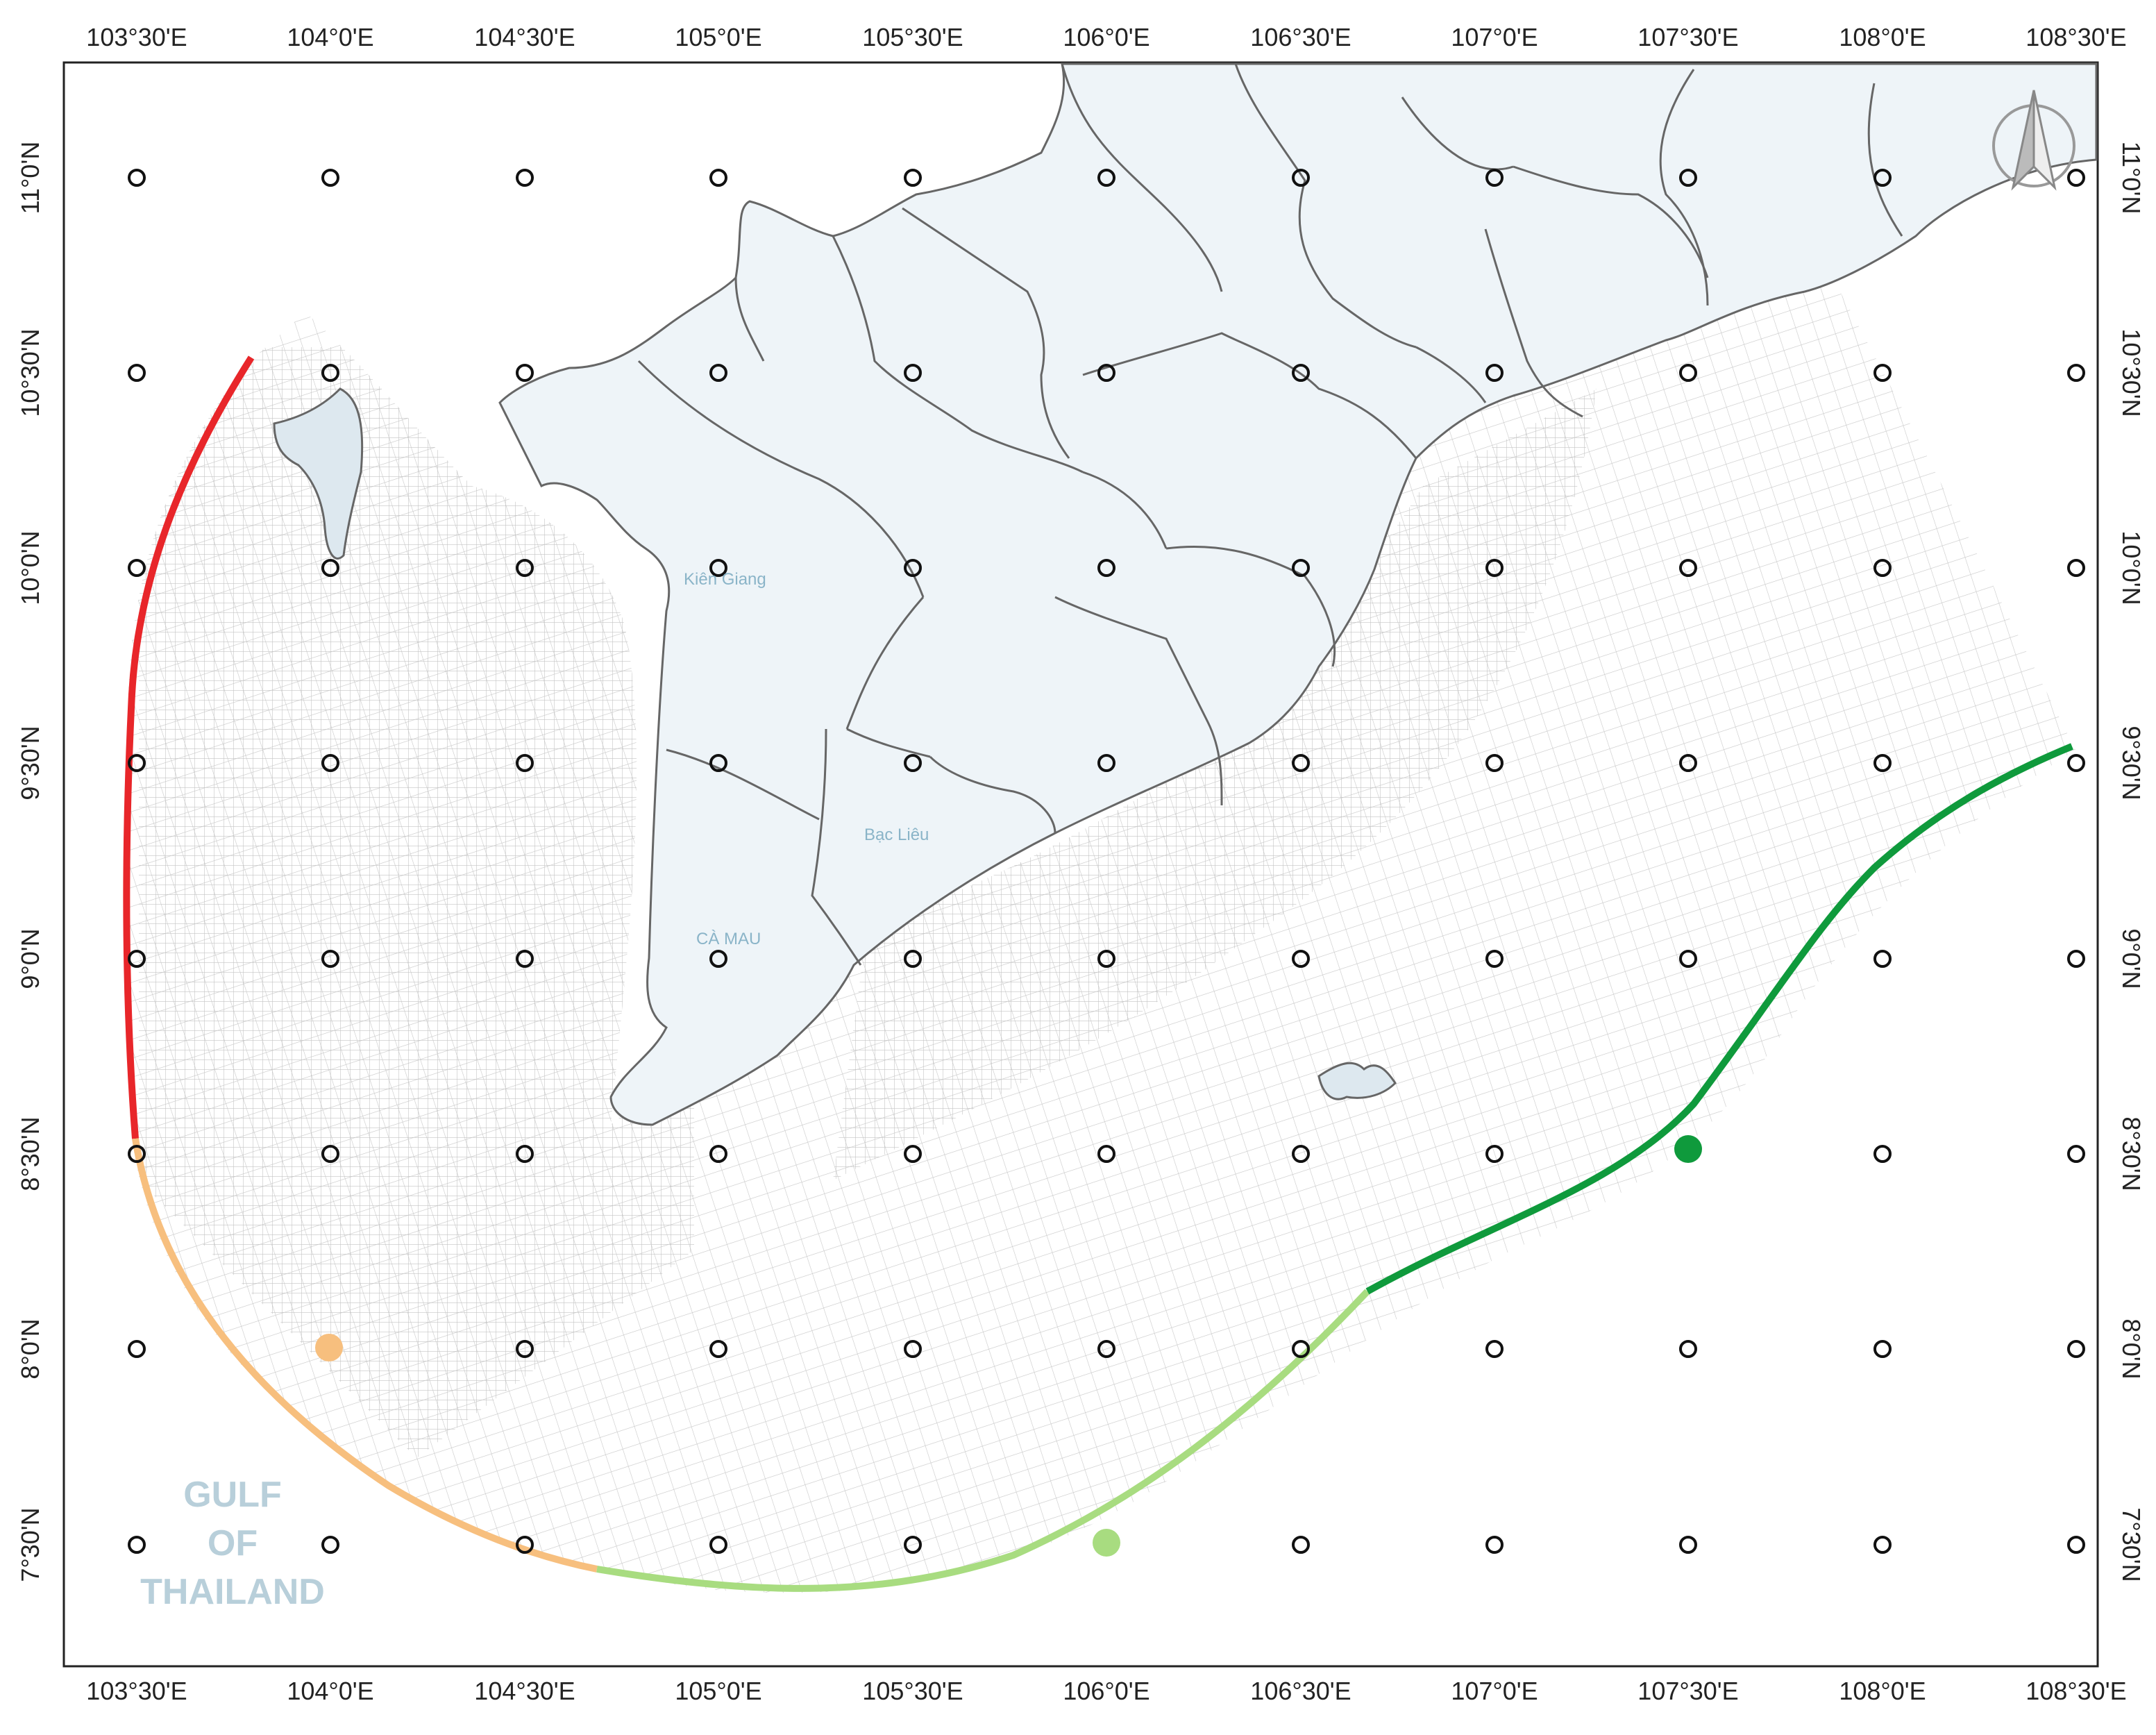 The height and width of the screenshot is (1735, 2156). Describe the element at coordinates (2131, 1348) in the screenshot. I see `right-tick-label: 8°0'N` at that location.